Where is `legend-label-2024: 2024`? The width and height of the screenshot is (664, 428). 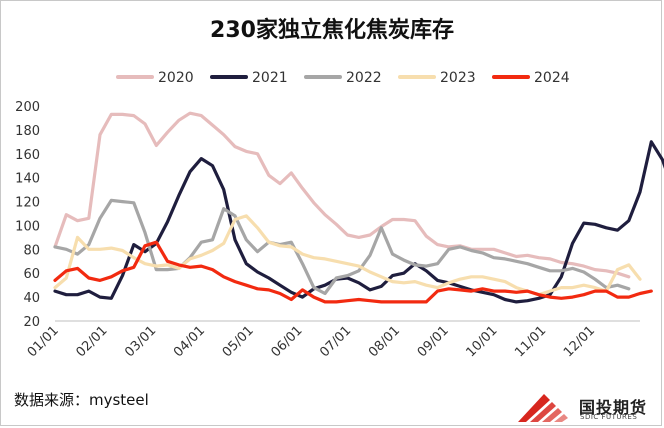
legend-label-2024: 2024 is located at coordinates (552, 78).